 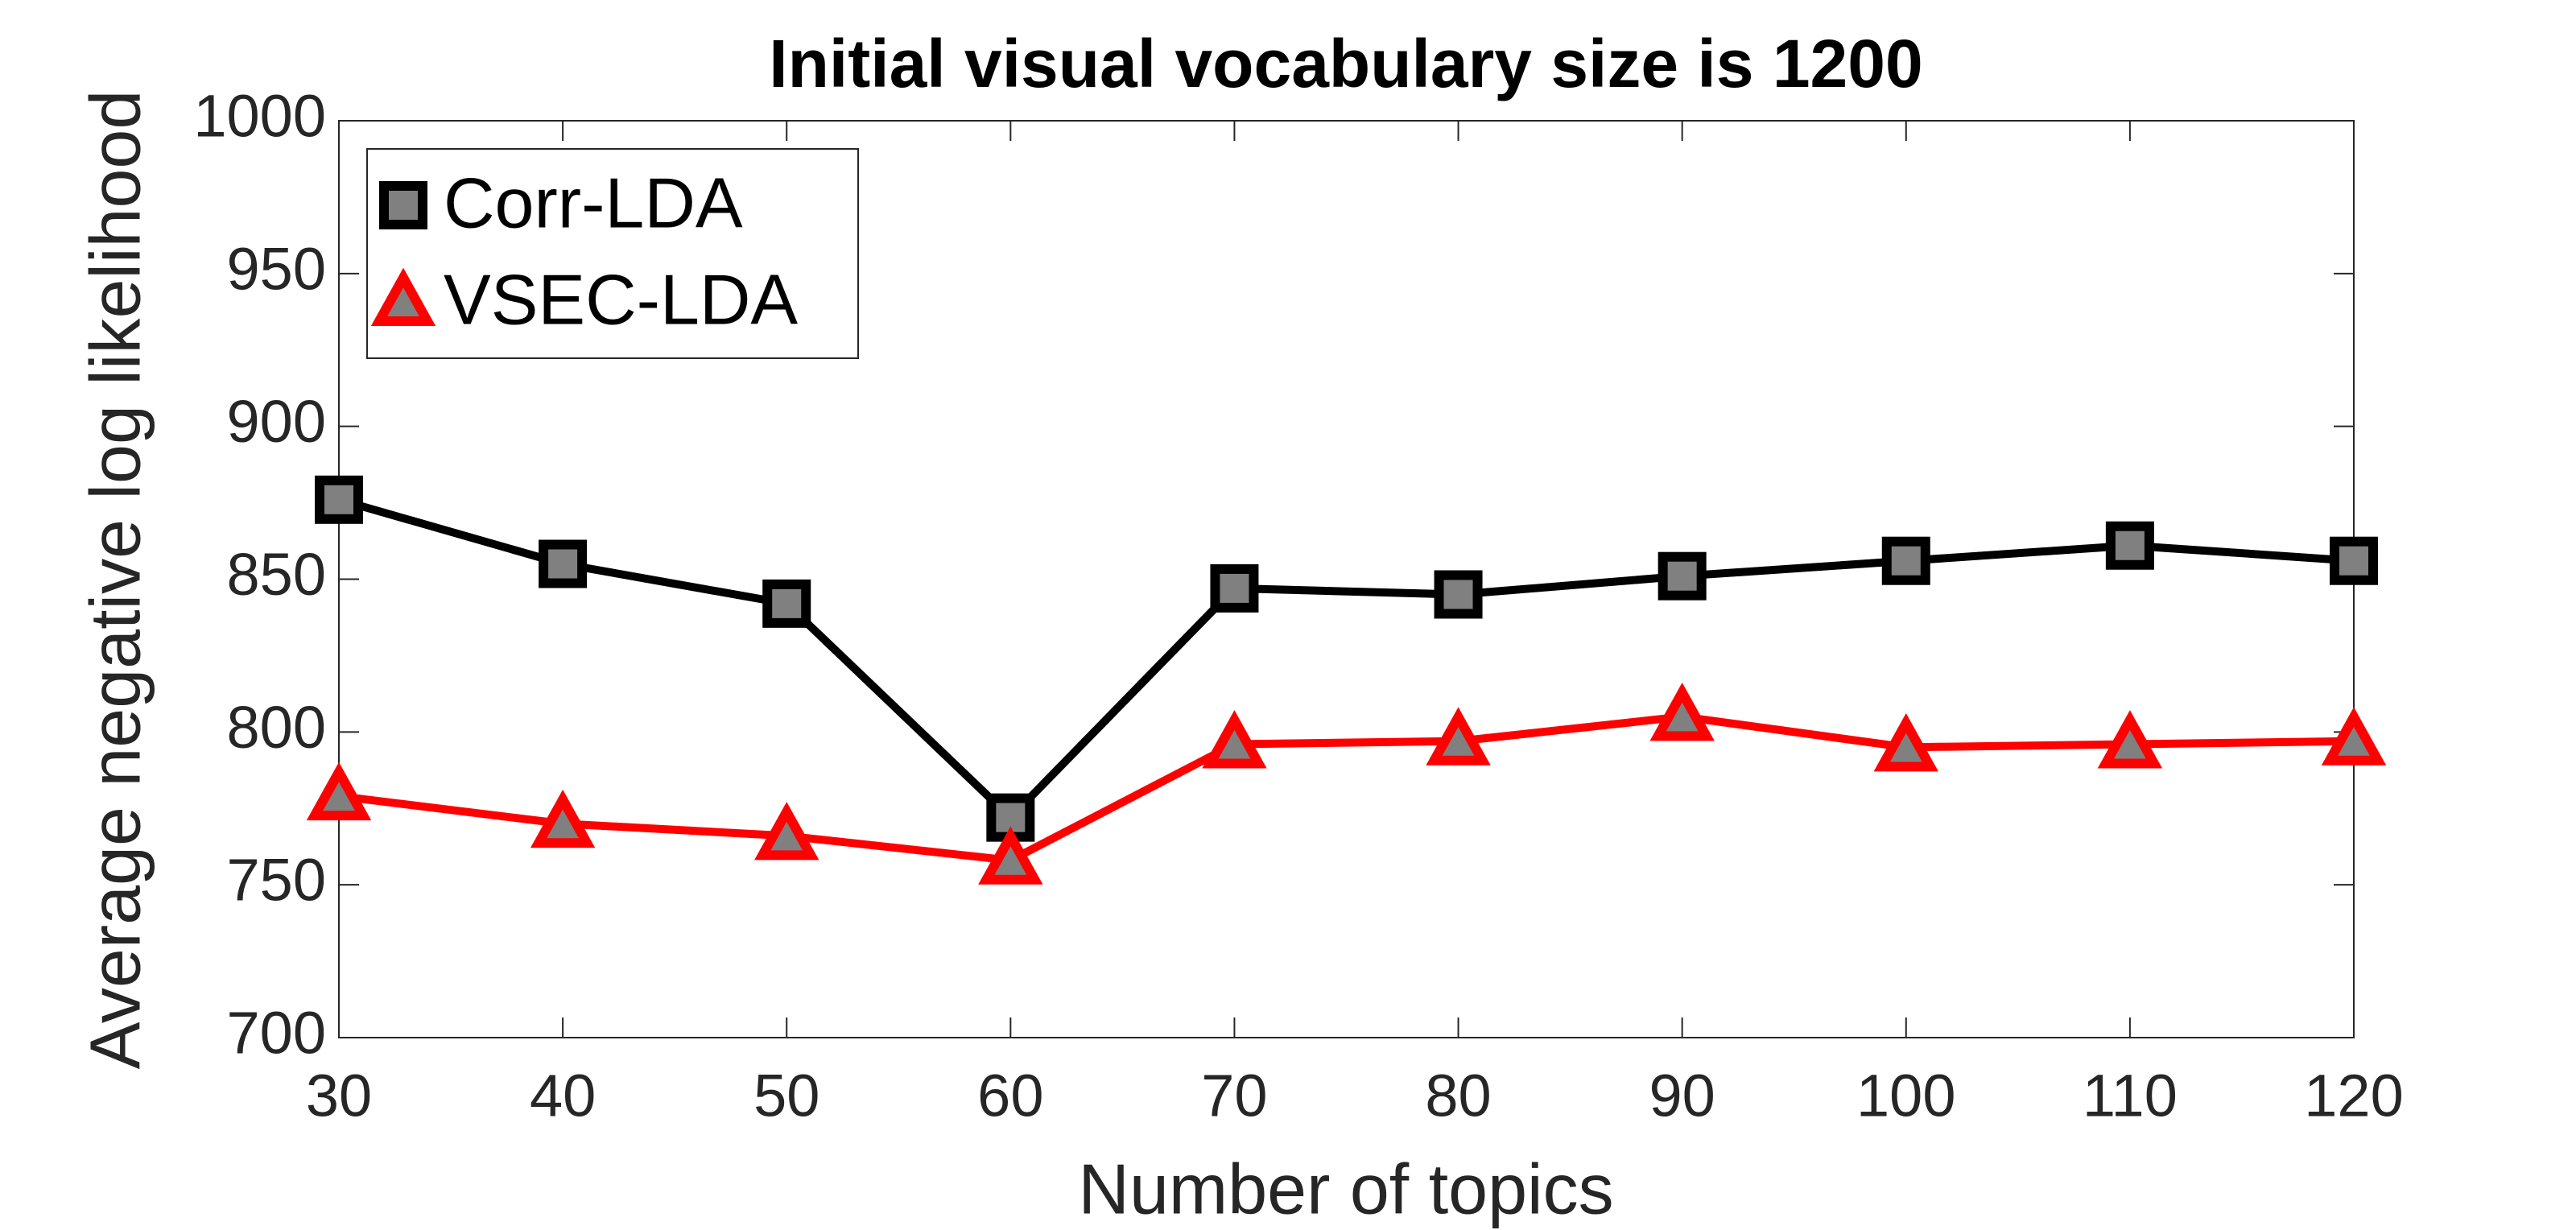 What do you see at coordinates (621, 299) in the screenshot?
I see `legend-label: VSEC-LDA` at bounding box center [621, 299].